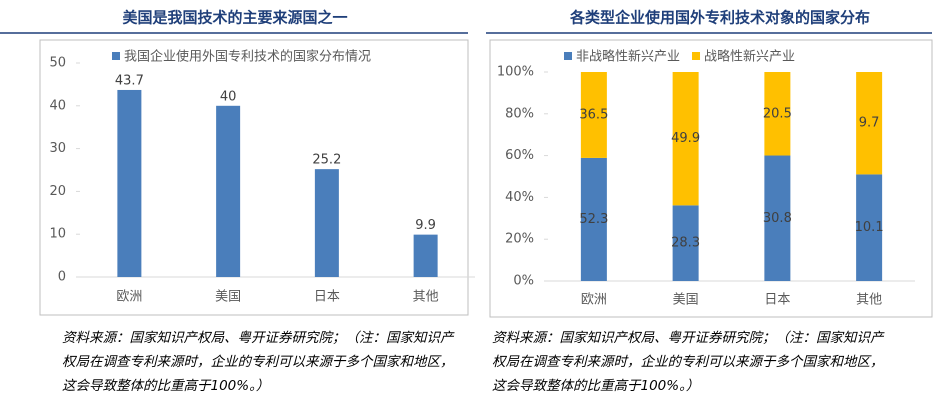 The height and width of the screenshot is (404, 942). I want to click on value-label: 43.7, so click(129, 80).